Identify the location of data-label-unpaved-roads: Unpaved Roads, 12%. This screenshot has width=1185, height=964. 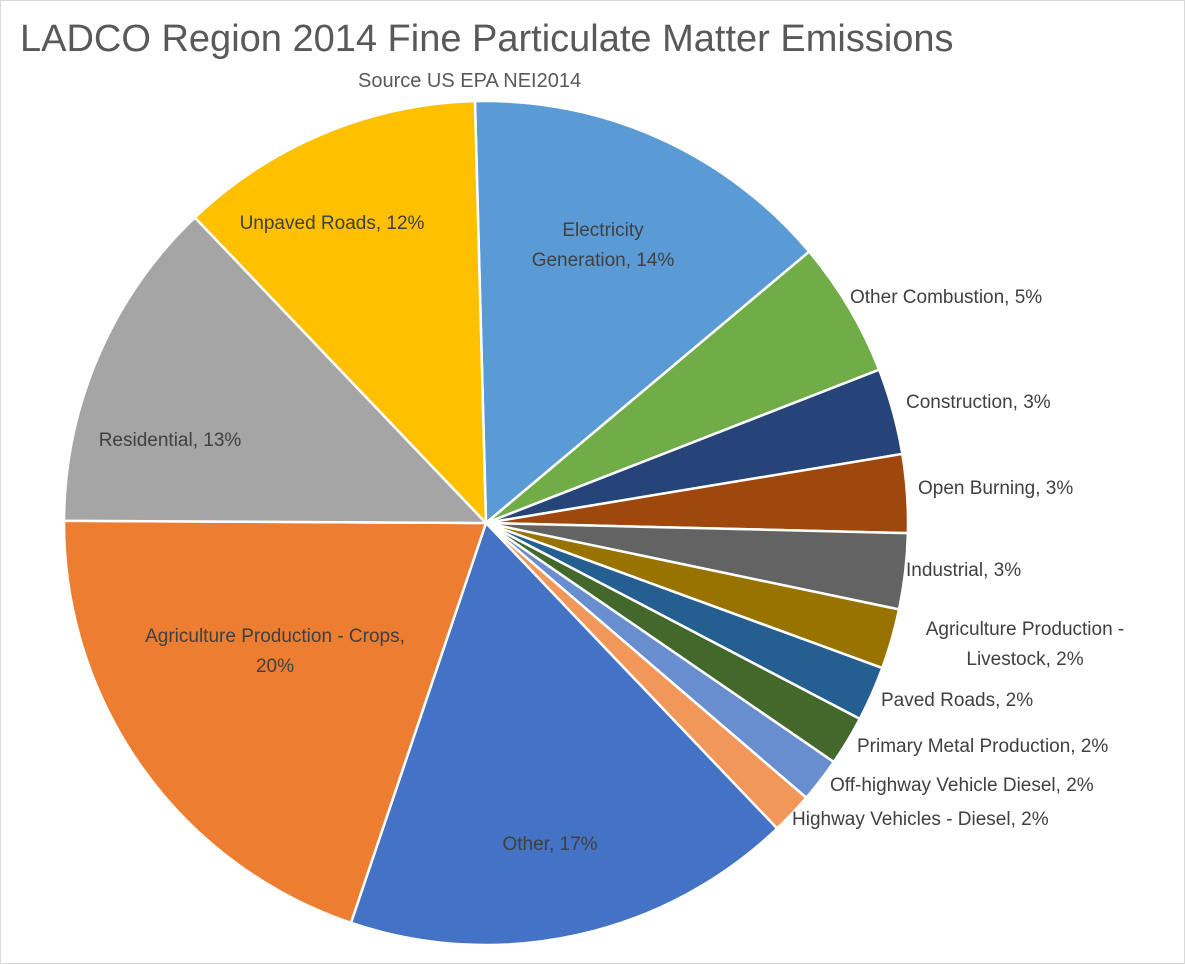
(332, 223).